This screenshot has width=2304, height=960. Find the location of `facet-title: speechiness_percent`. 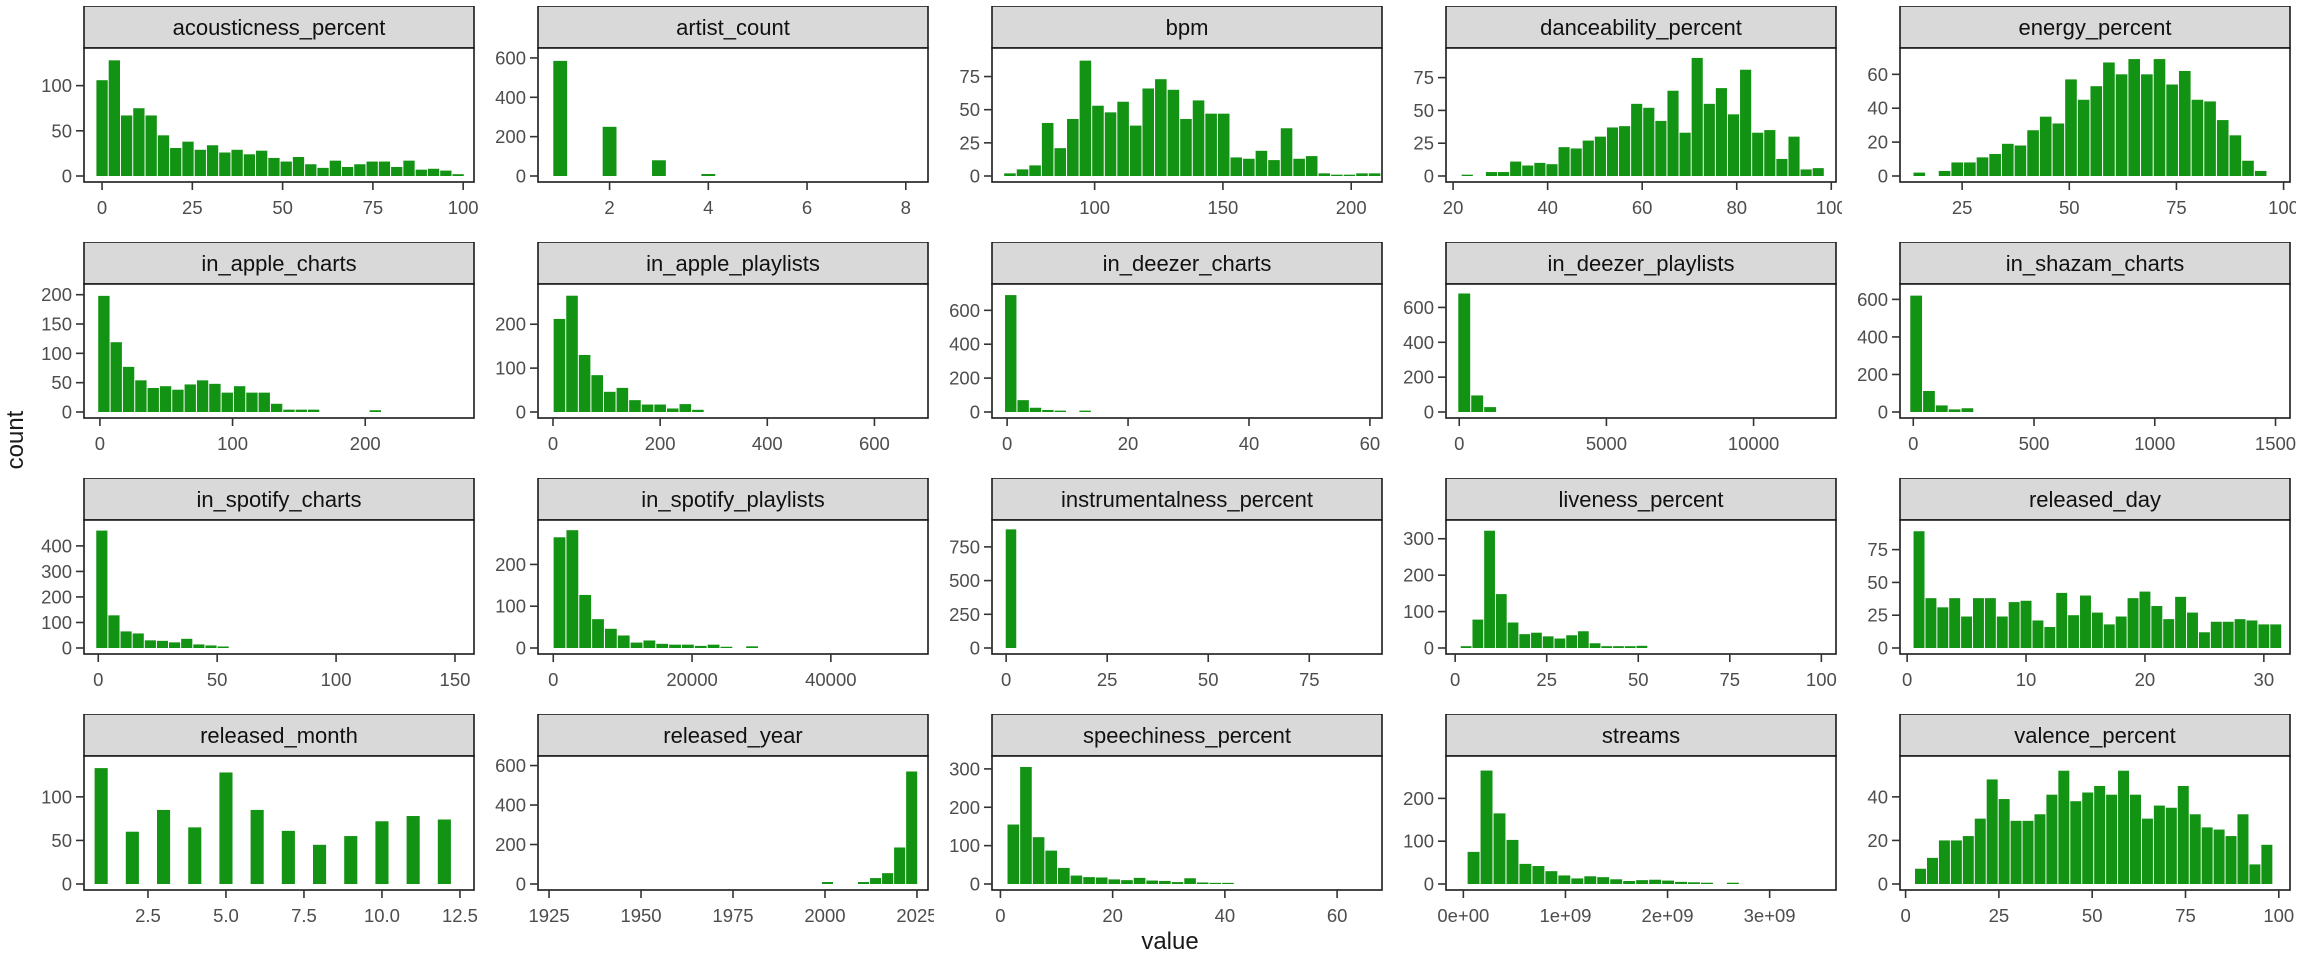

facet-title: speechiness_percent is located at coordinates (1187, 735).